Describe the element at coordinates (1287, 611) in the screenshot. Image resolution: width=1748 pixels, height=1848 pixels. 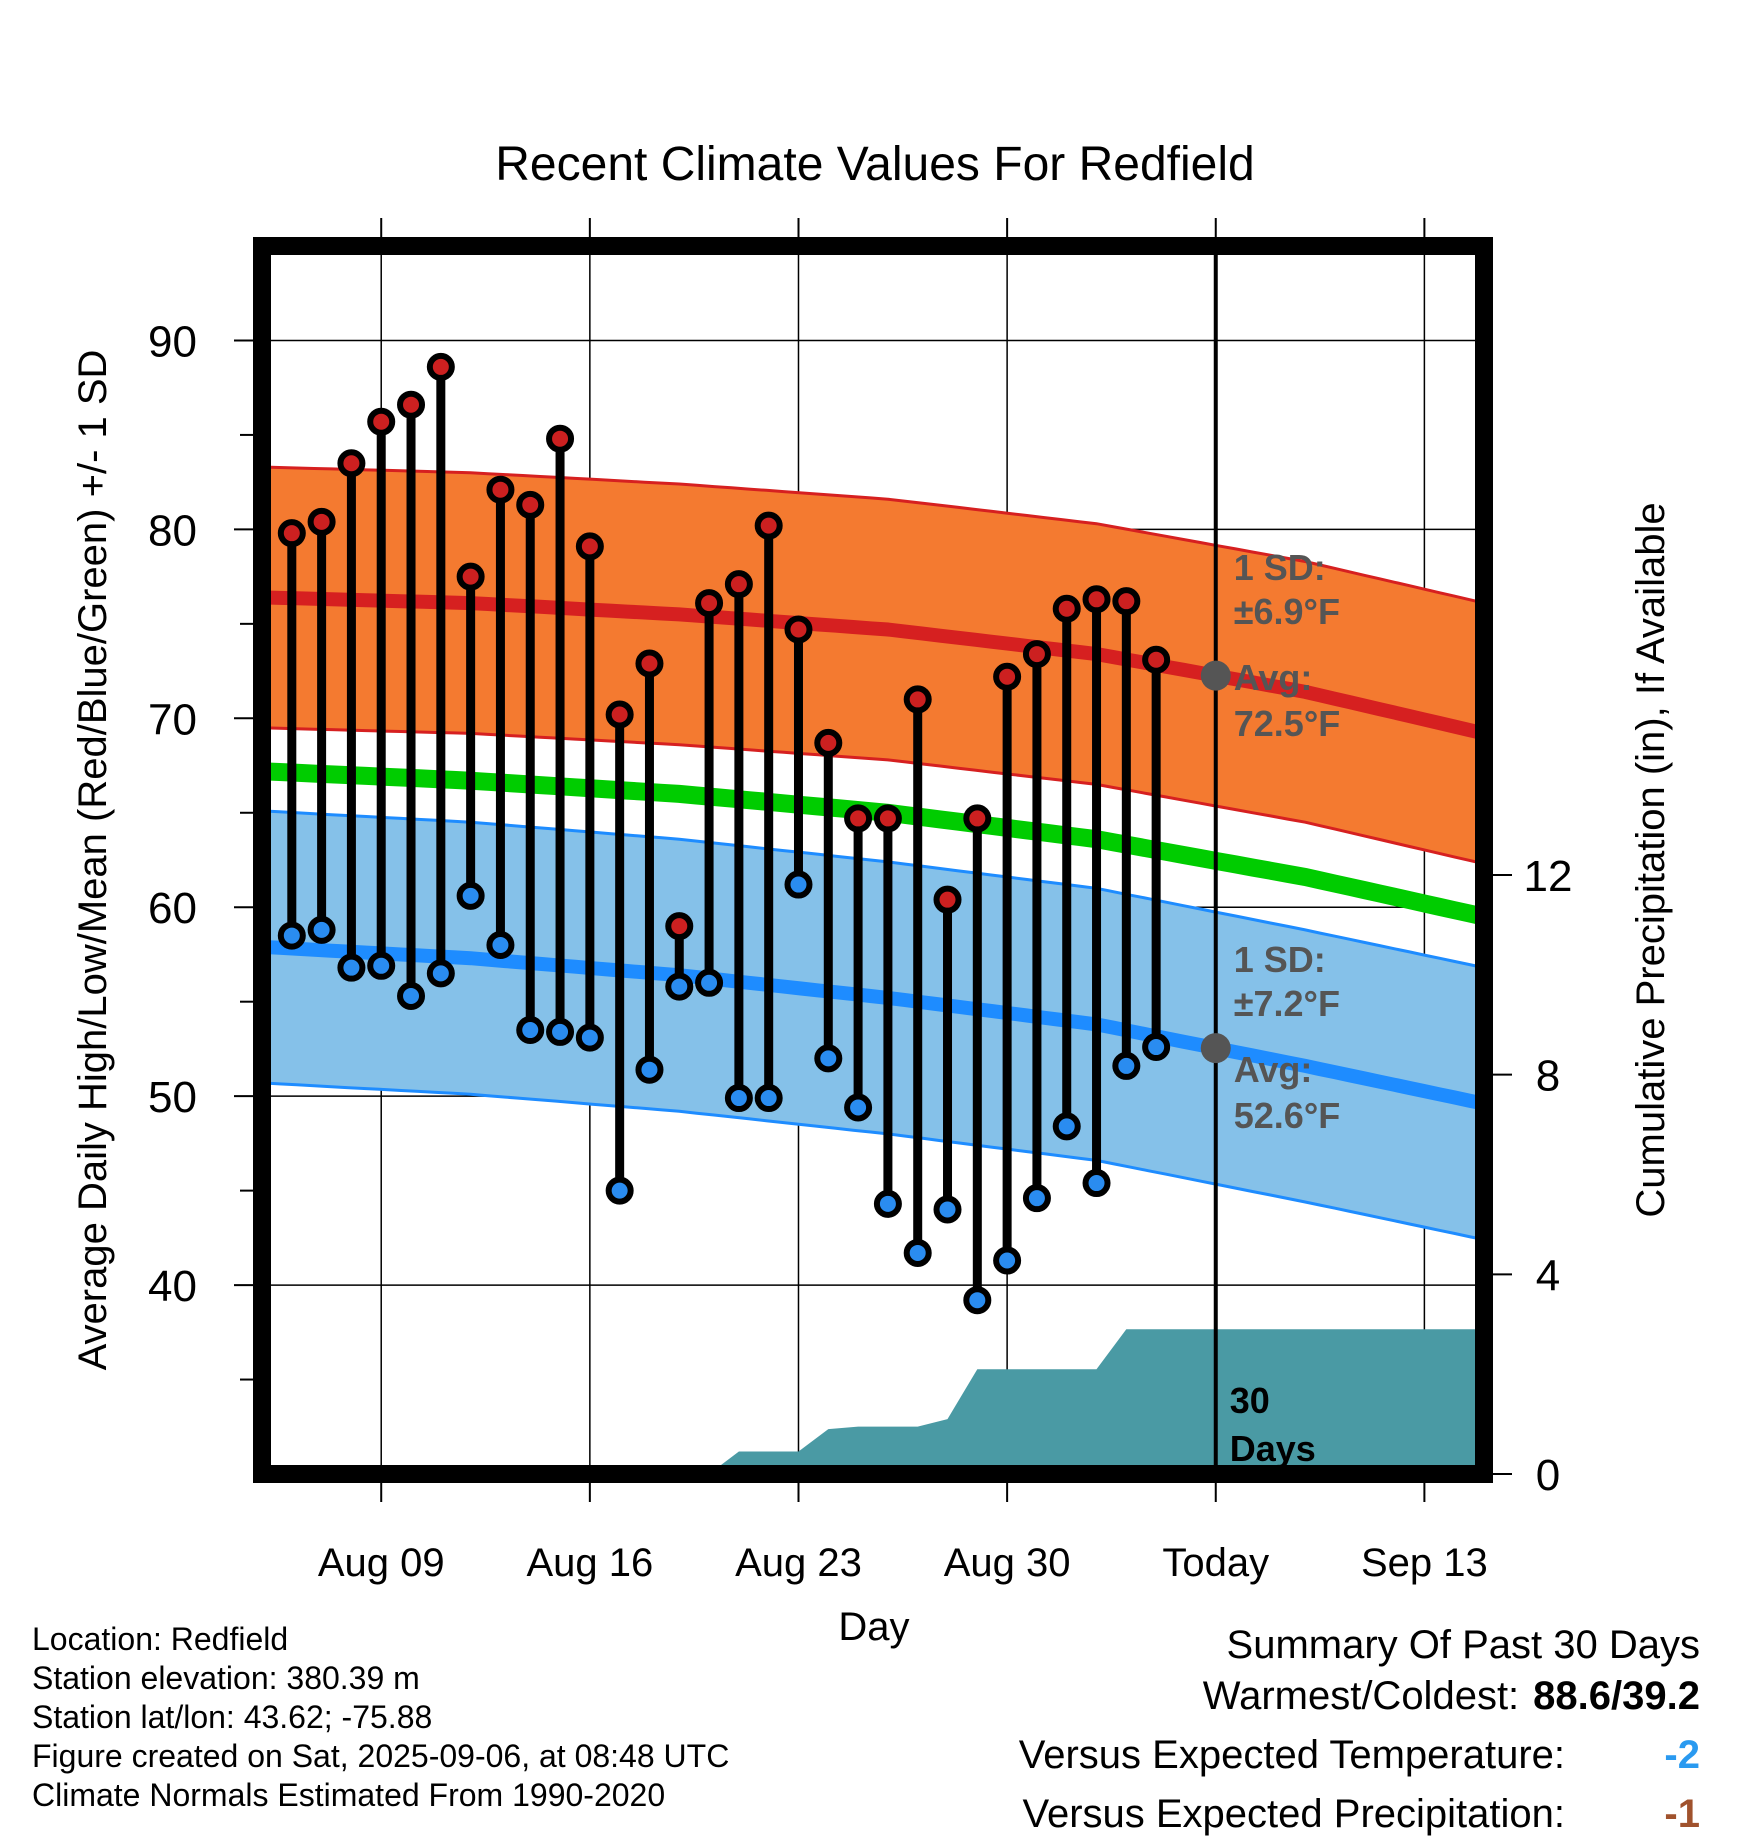
I see `high-sd-value: ±6.9°F` at that location.